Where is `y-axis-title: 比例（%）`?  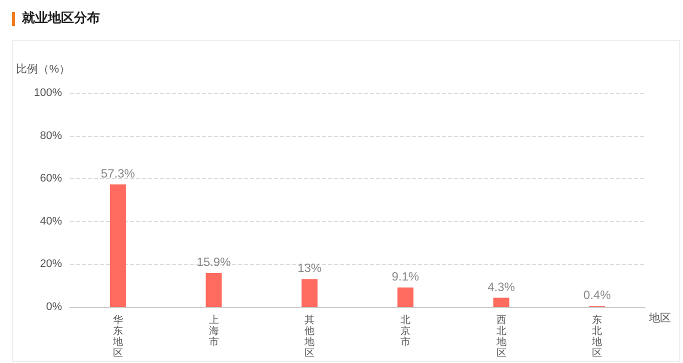
y-axis-title: 比例（%） is located at coordinates (43, 69).